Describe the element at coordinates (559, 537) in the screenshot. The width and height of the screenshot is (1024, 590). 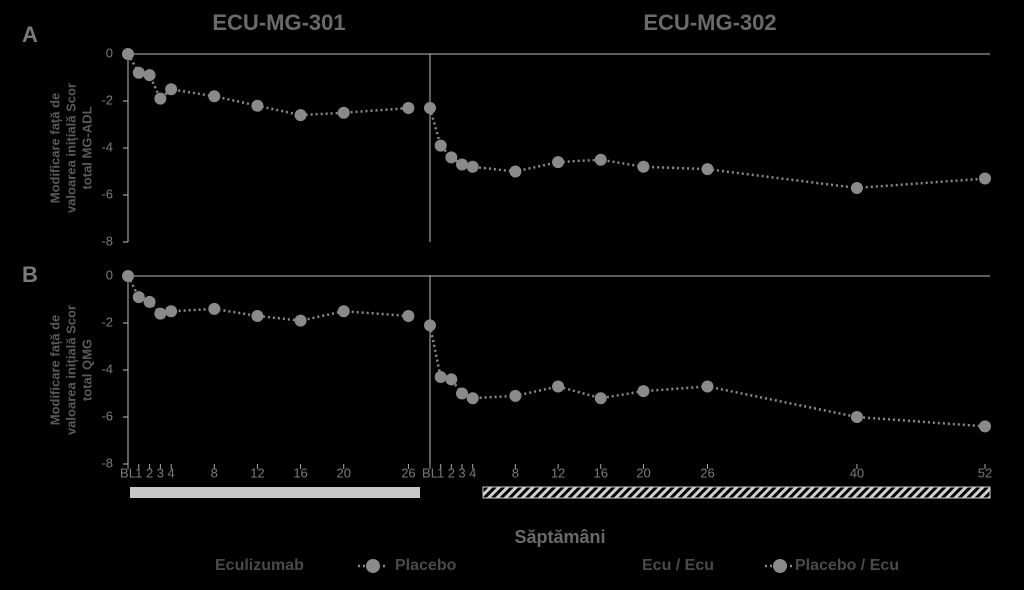
I see `x-axis-label: Săptămâni` at that location.